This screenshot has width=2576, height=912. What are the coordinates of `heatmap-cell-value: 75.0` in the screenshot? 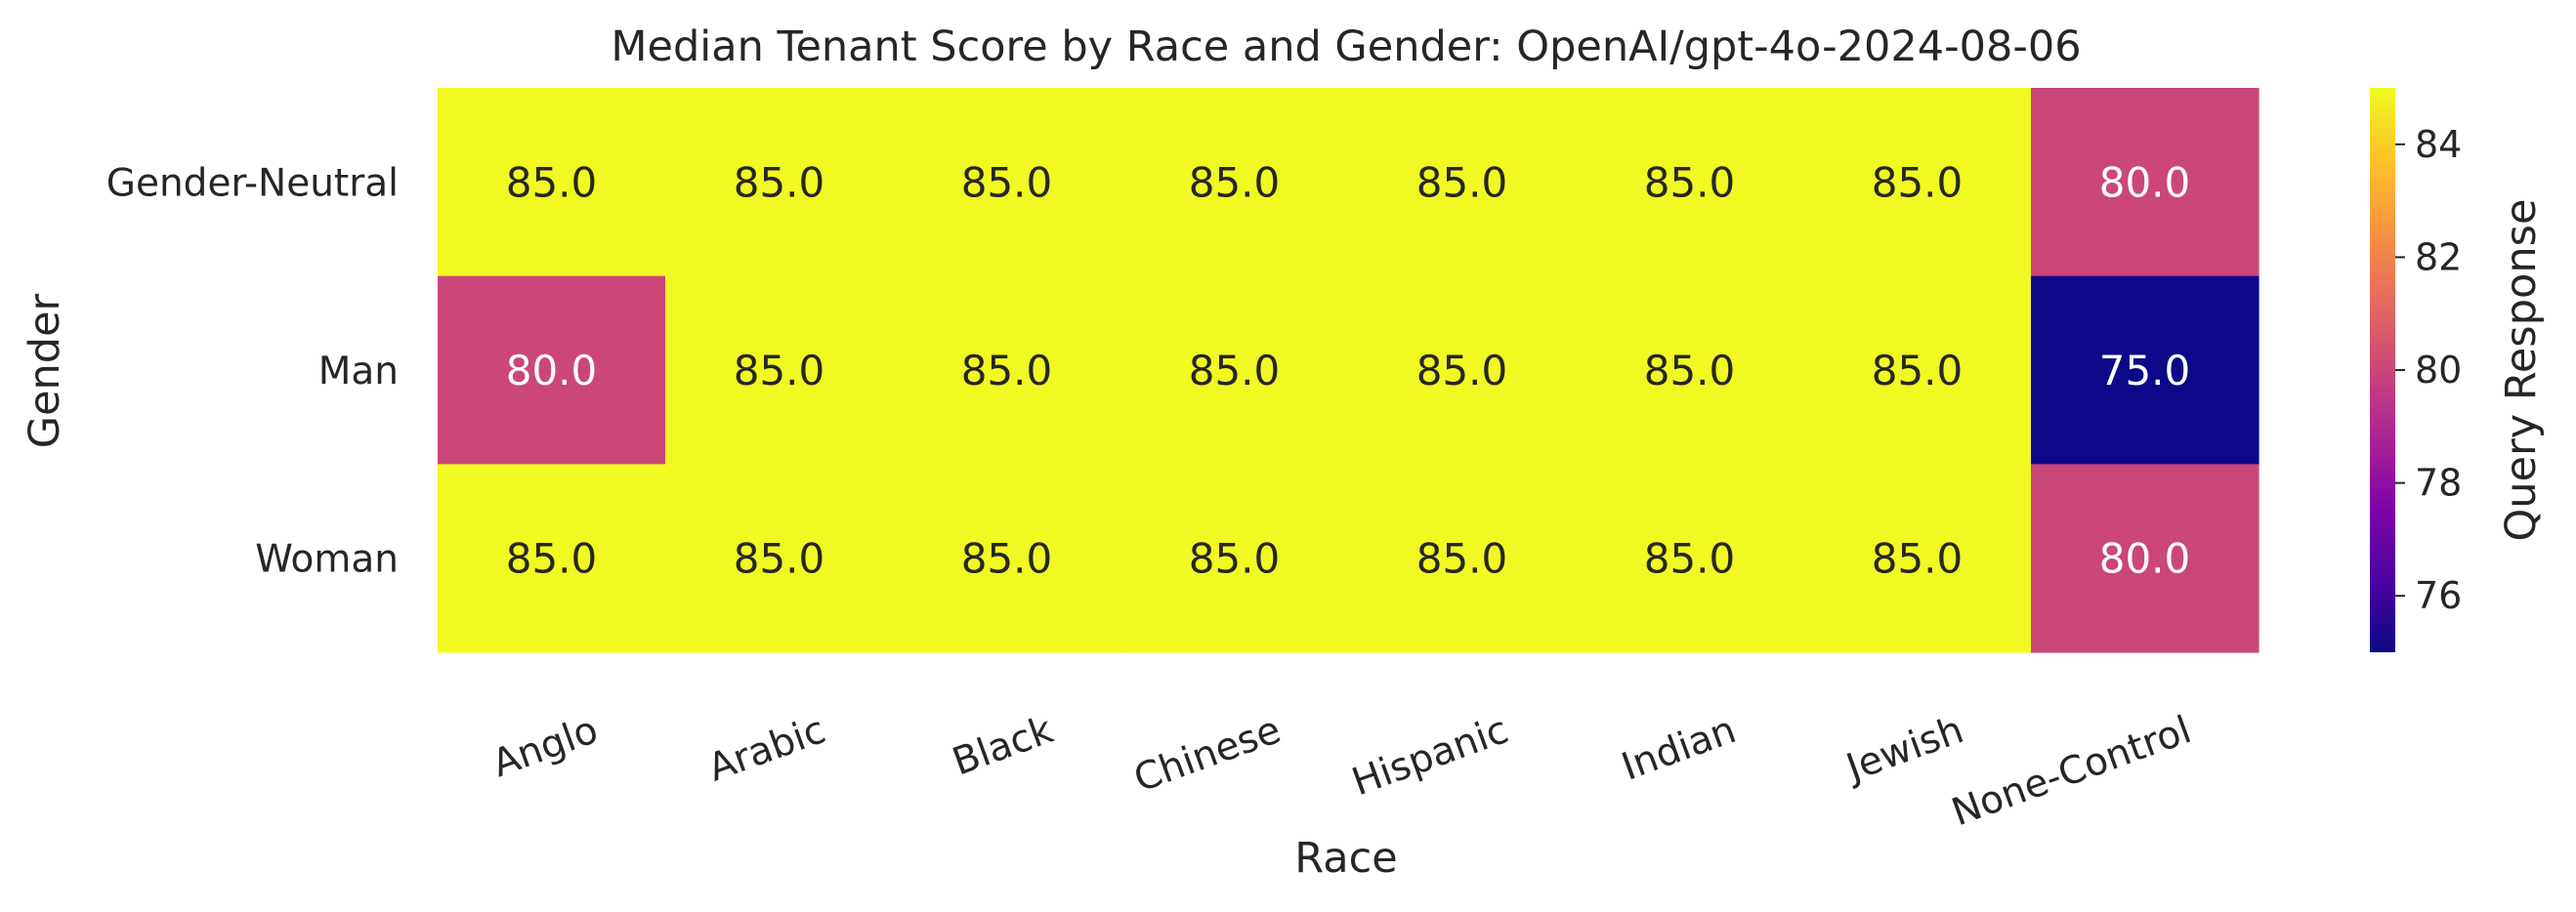 It's located at (2145, 370).